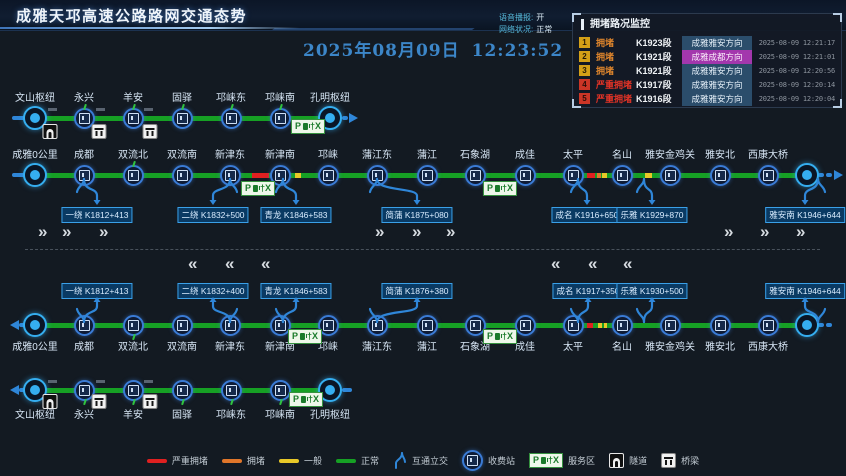 This screenshot has height=476, width=846. What do you see at coordinates (614, 99) in the screenshot?
I see `congestion-status: 严重拥堵` at bounding box center [614, 99].